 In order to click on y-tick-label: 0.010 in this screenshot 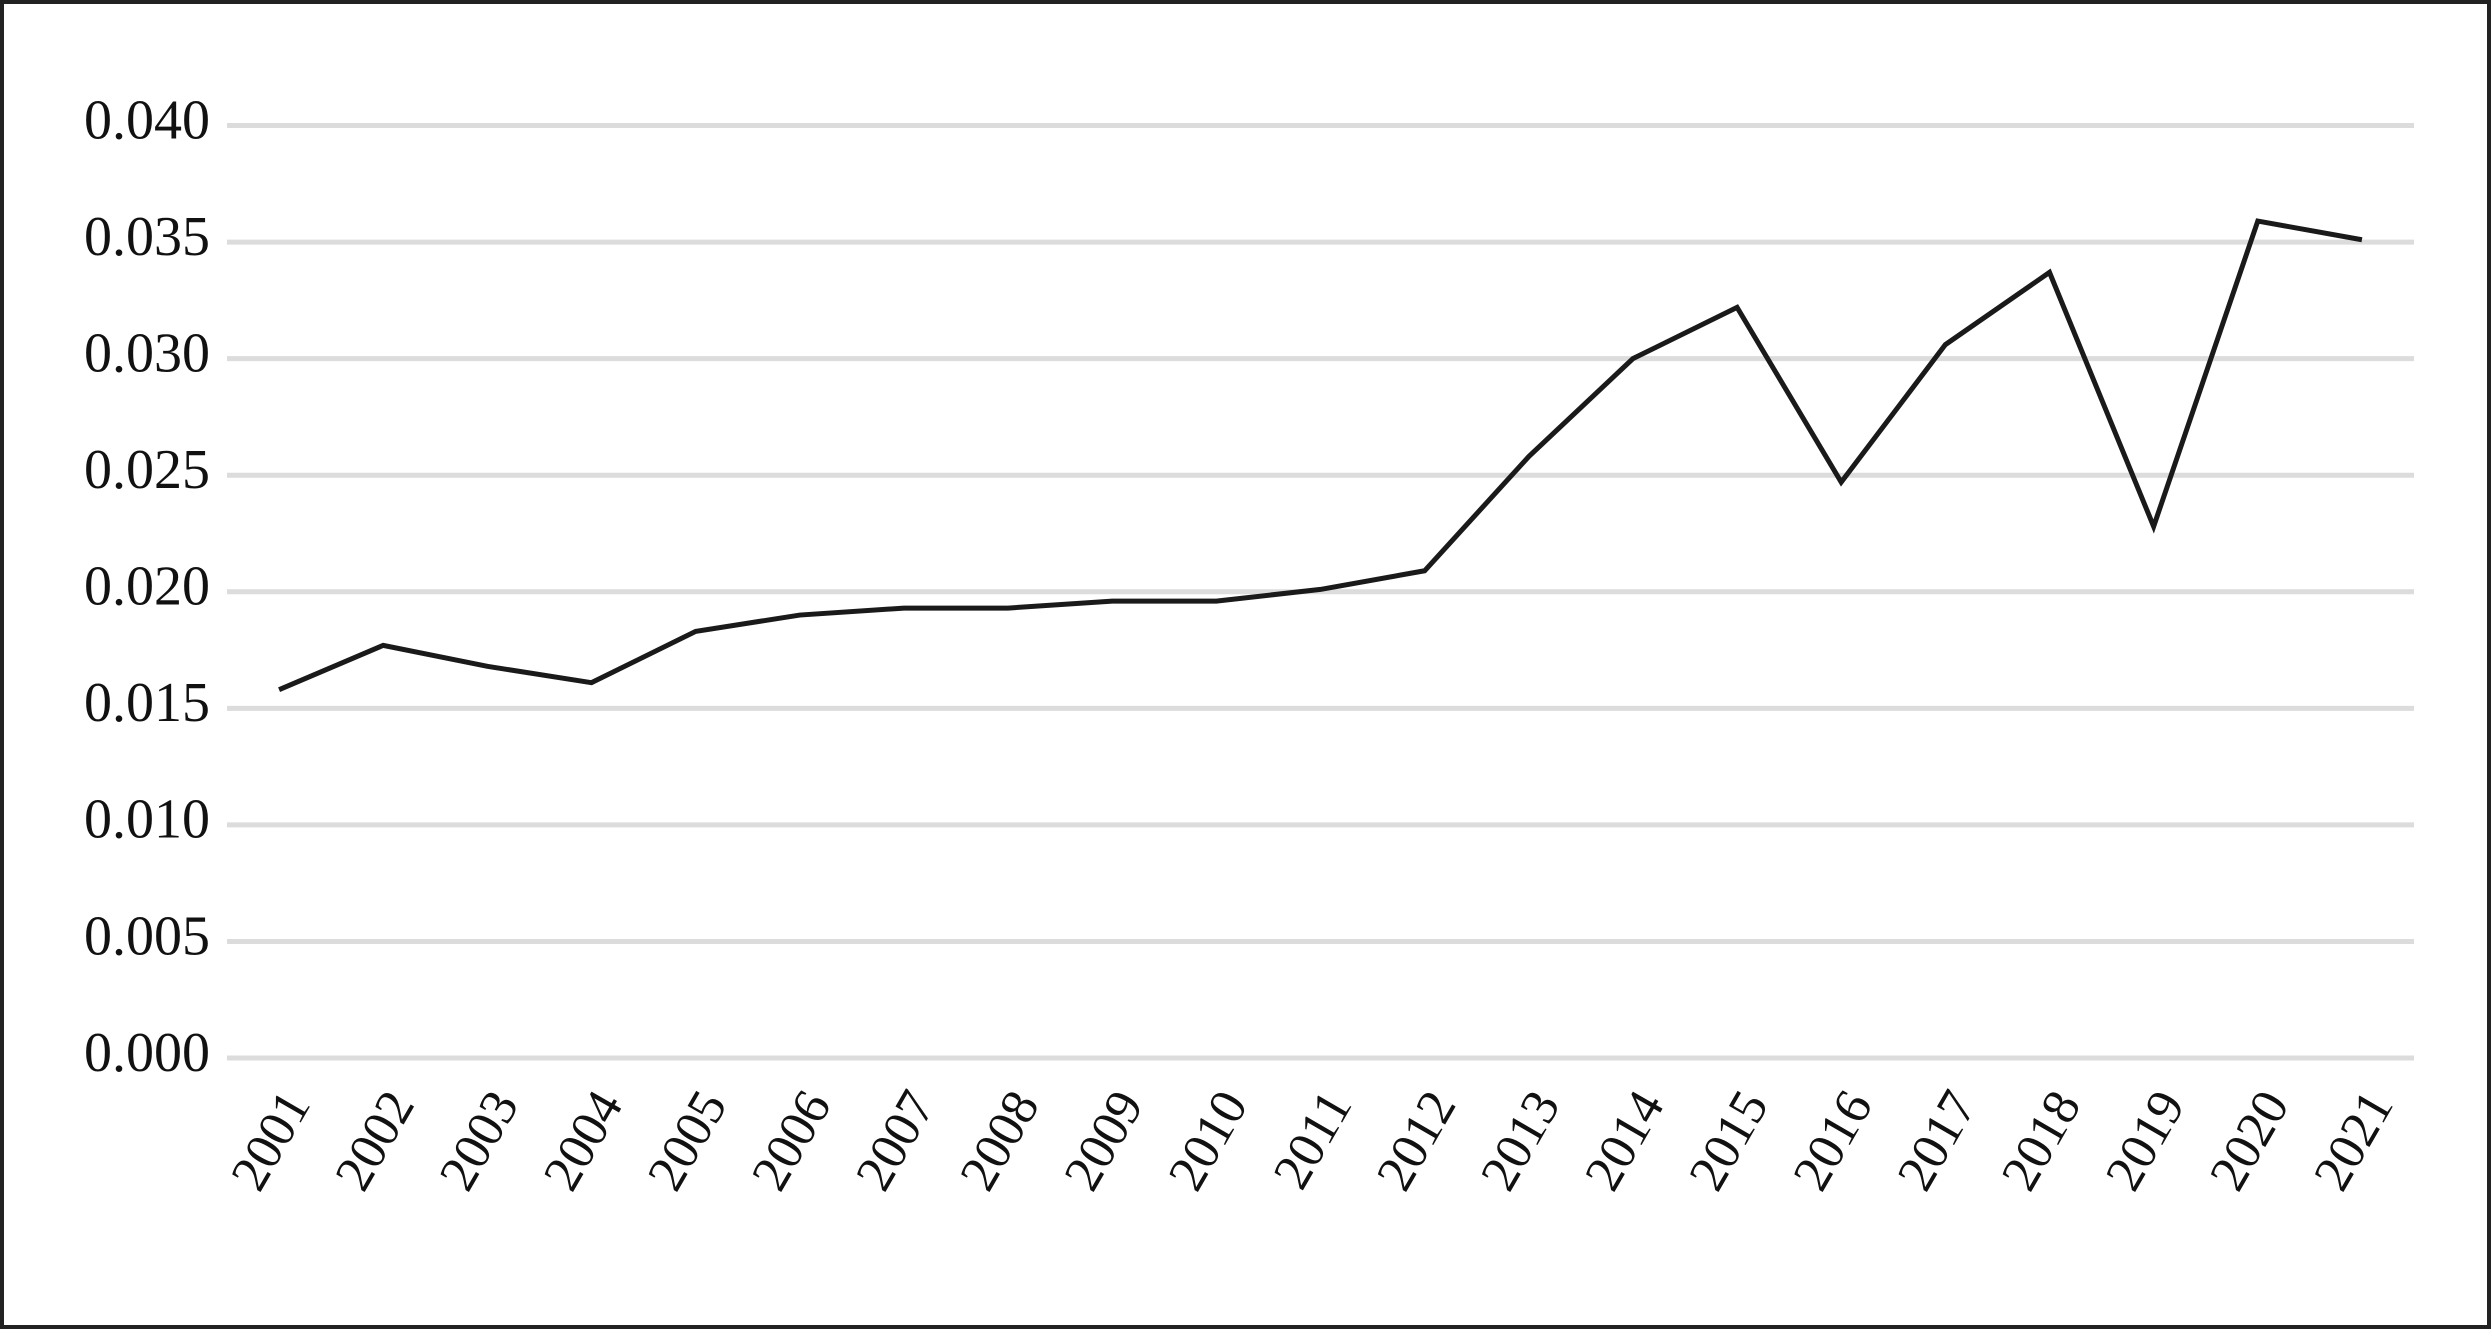, I will do `click(147, 820)`.